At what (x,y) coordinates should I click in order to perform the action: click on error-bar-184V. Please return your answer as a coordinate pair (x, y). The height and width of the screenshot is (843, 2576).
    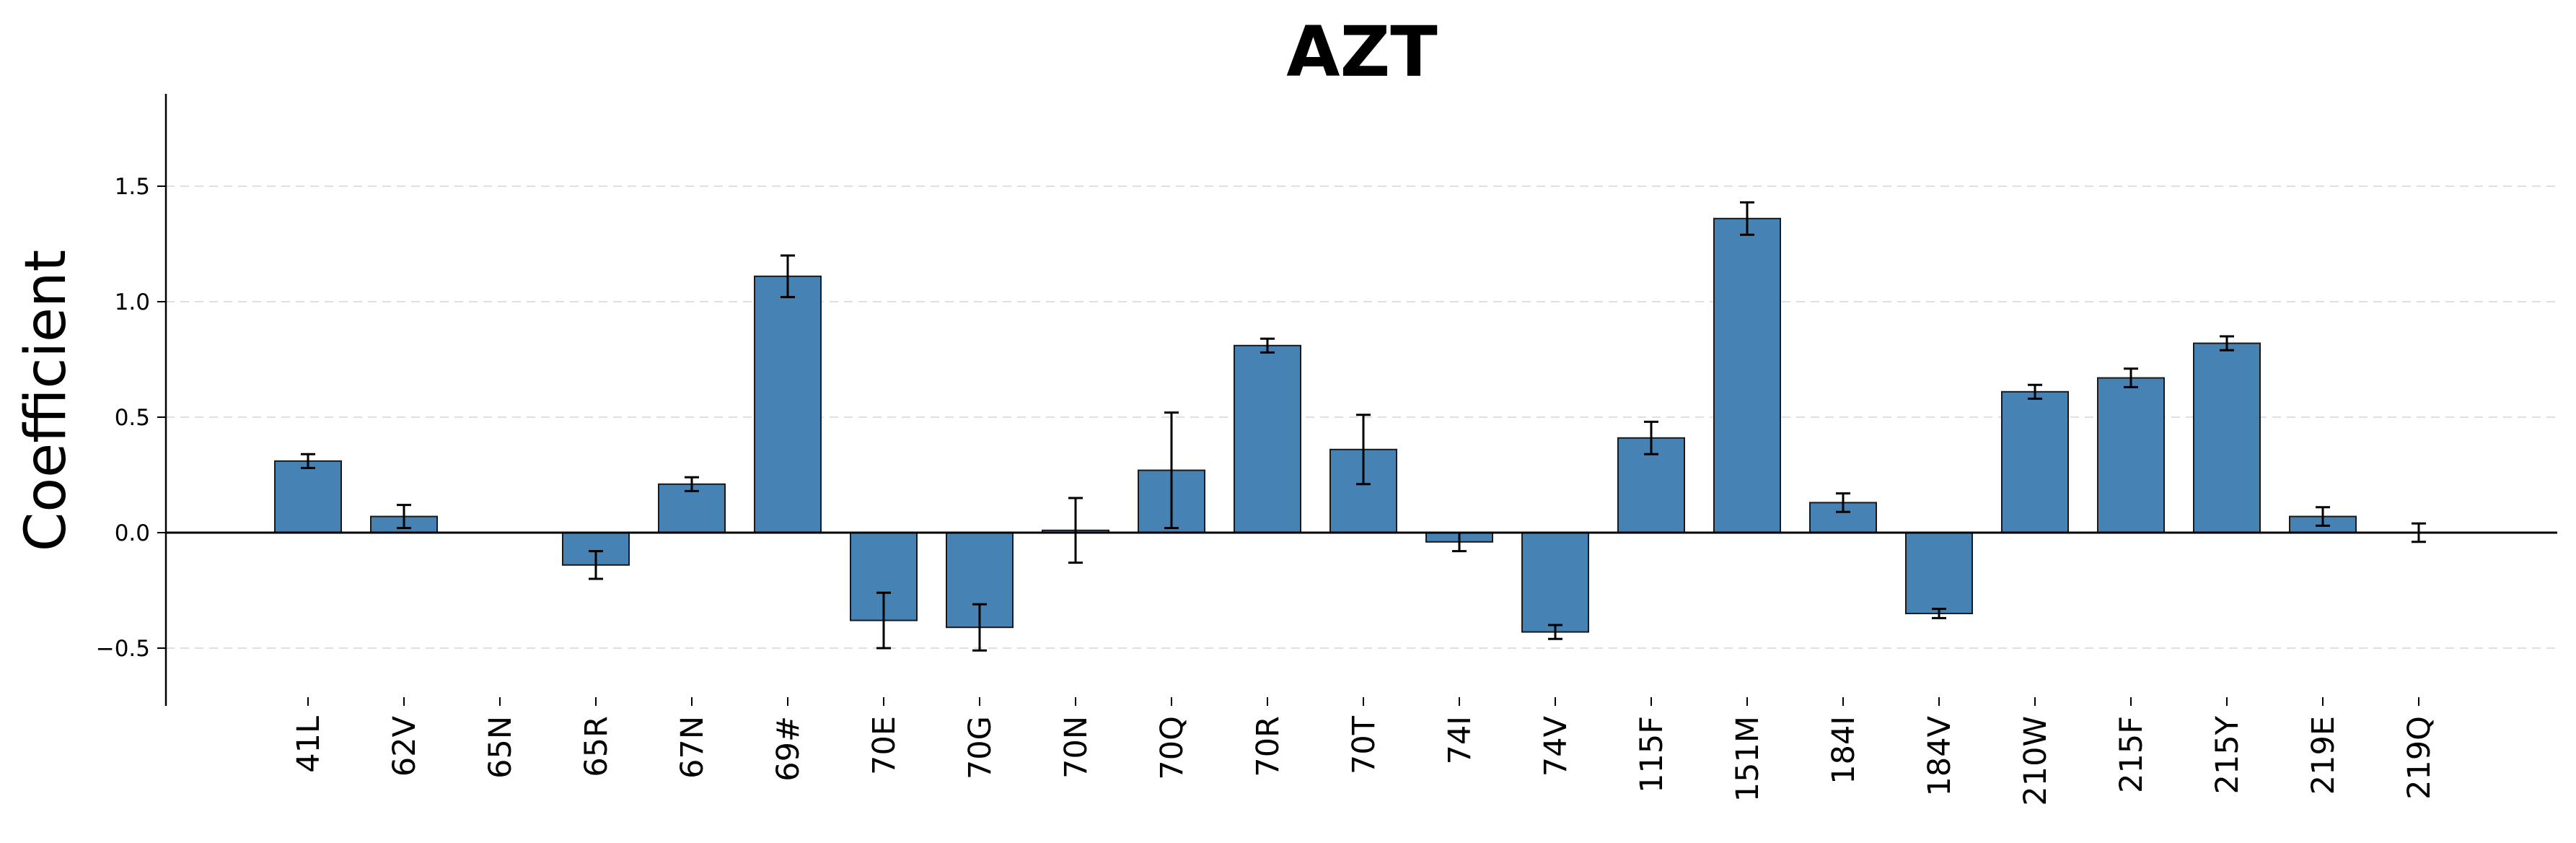
    Looking at the image, I should click on (1939, 613).